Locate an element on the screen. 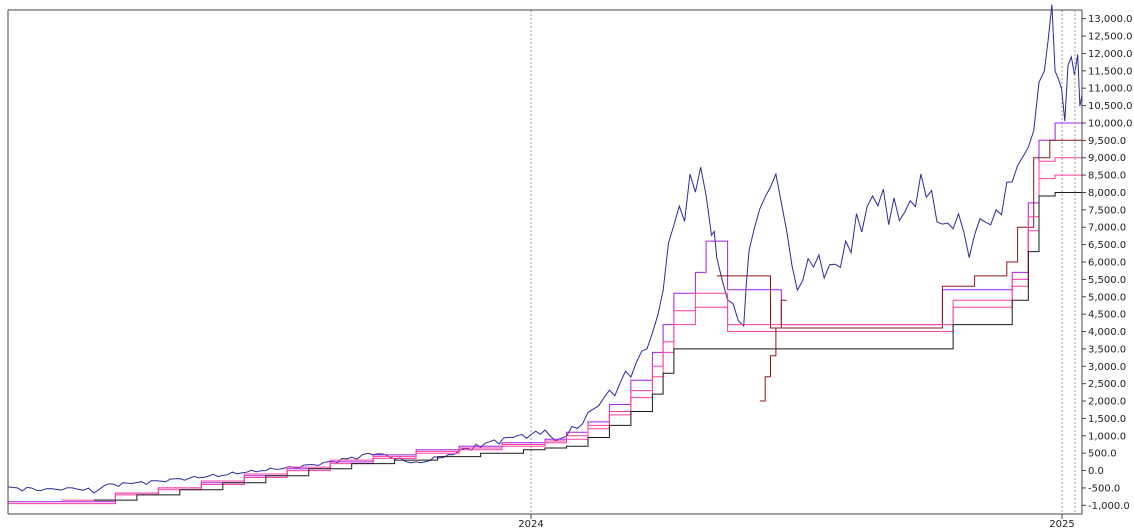 The width and height of the screenshot is (1134, 528). y-tick-label: 0.0 is located at coordinates (1096, 471).